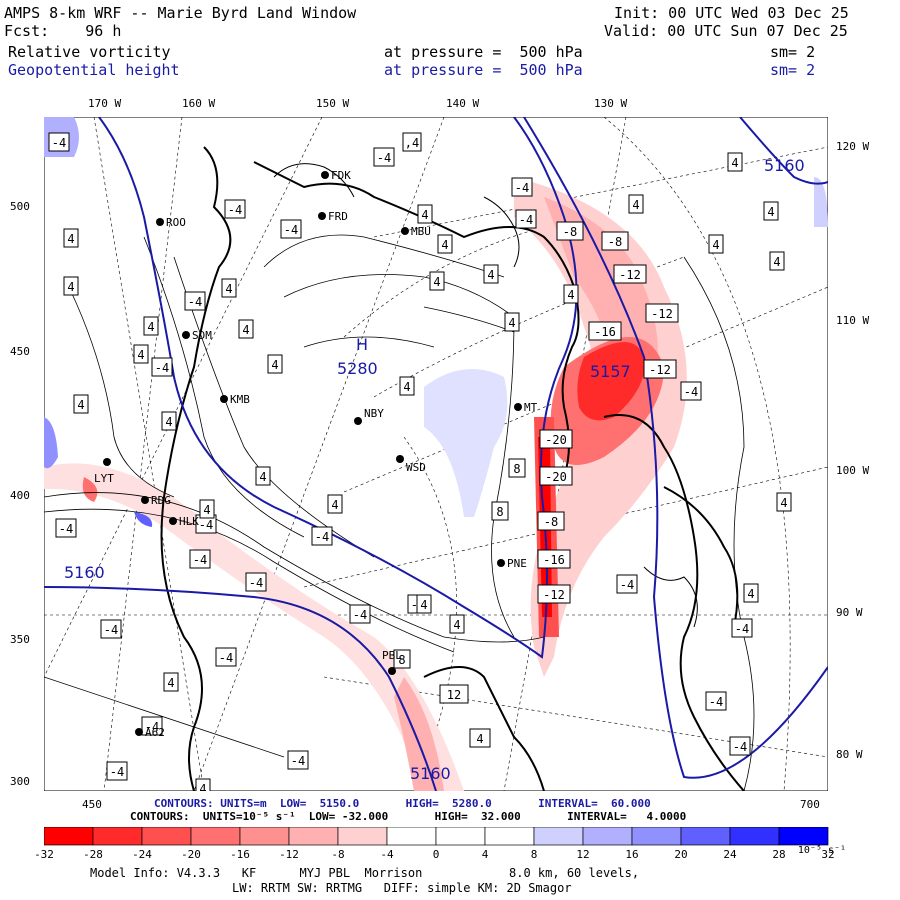 This screenshot has height=900, width=900. Describe the element at coordinates (483, 70) in the screenshot. I see `field2-pressure: at pressure = 500 hPa` at that location.